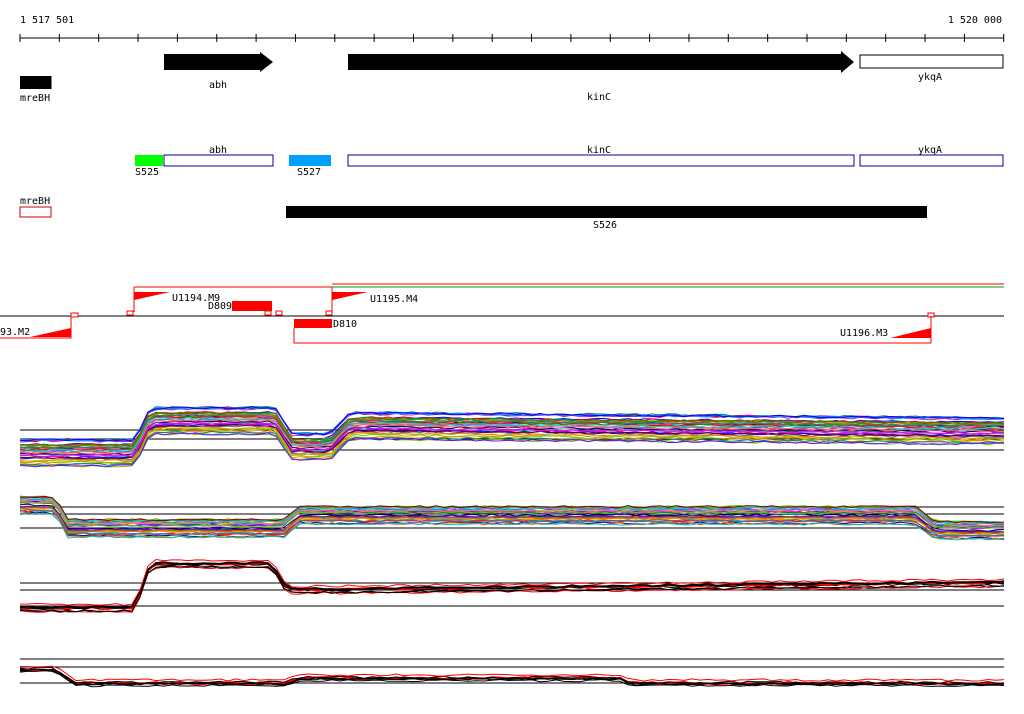 This screenshot has width=1024, height=714. I want to click on feature-U1196-span, so click(612, 330).